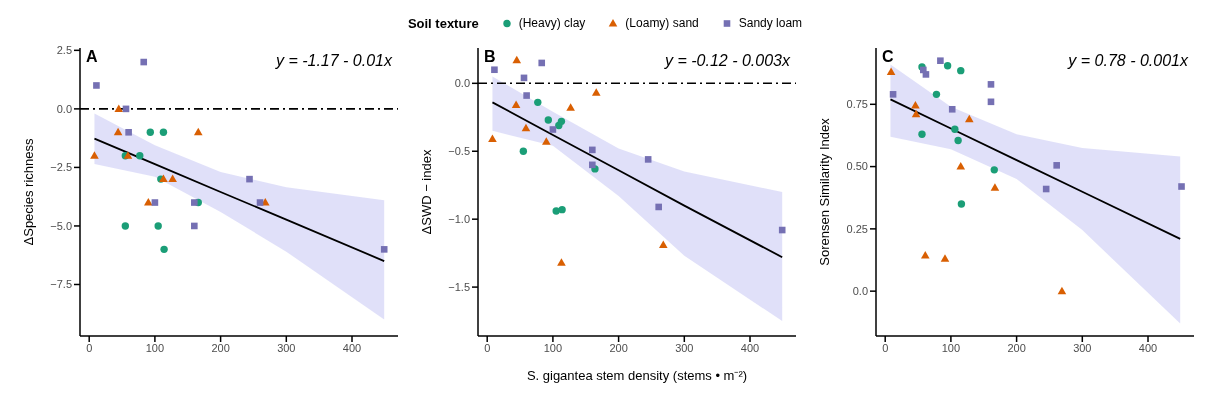  I want to click on annotation: y = -1.17 - 0.01x, so click(333, 61).